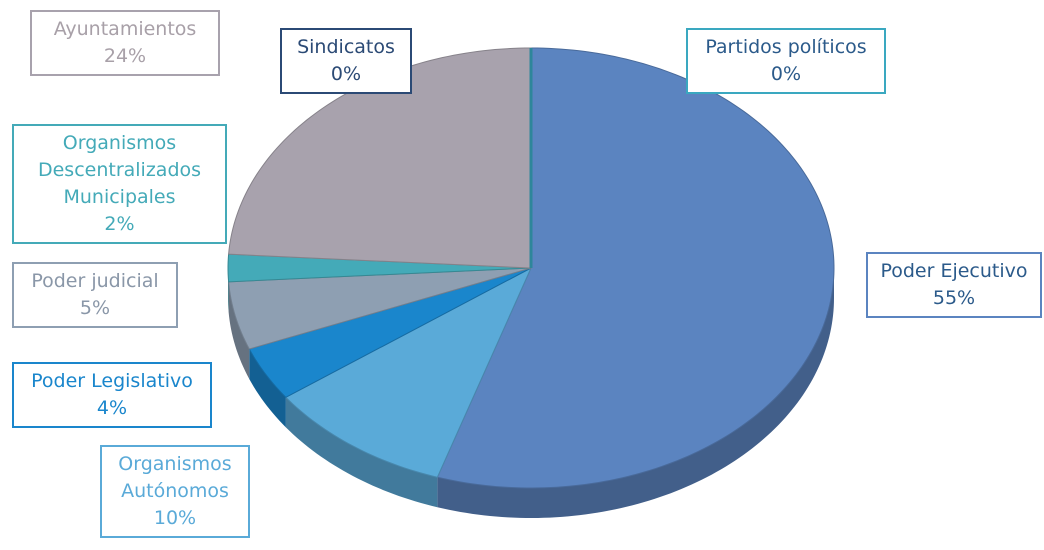 Image resolution: width=1044 pixels, height=550 pixels. Describe the element at coordinates (786, 47) in the screenshot. I see `category-label: Partidos políticos` at that location.